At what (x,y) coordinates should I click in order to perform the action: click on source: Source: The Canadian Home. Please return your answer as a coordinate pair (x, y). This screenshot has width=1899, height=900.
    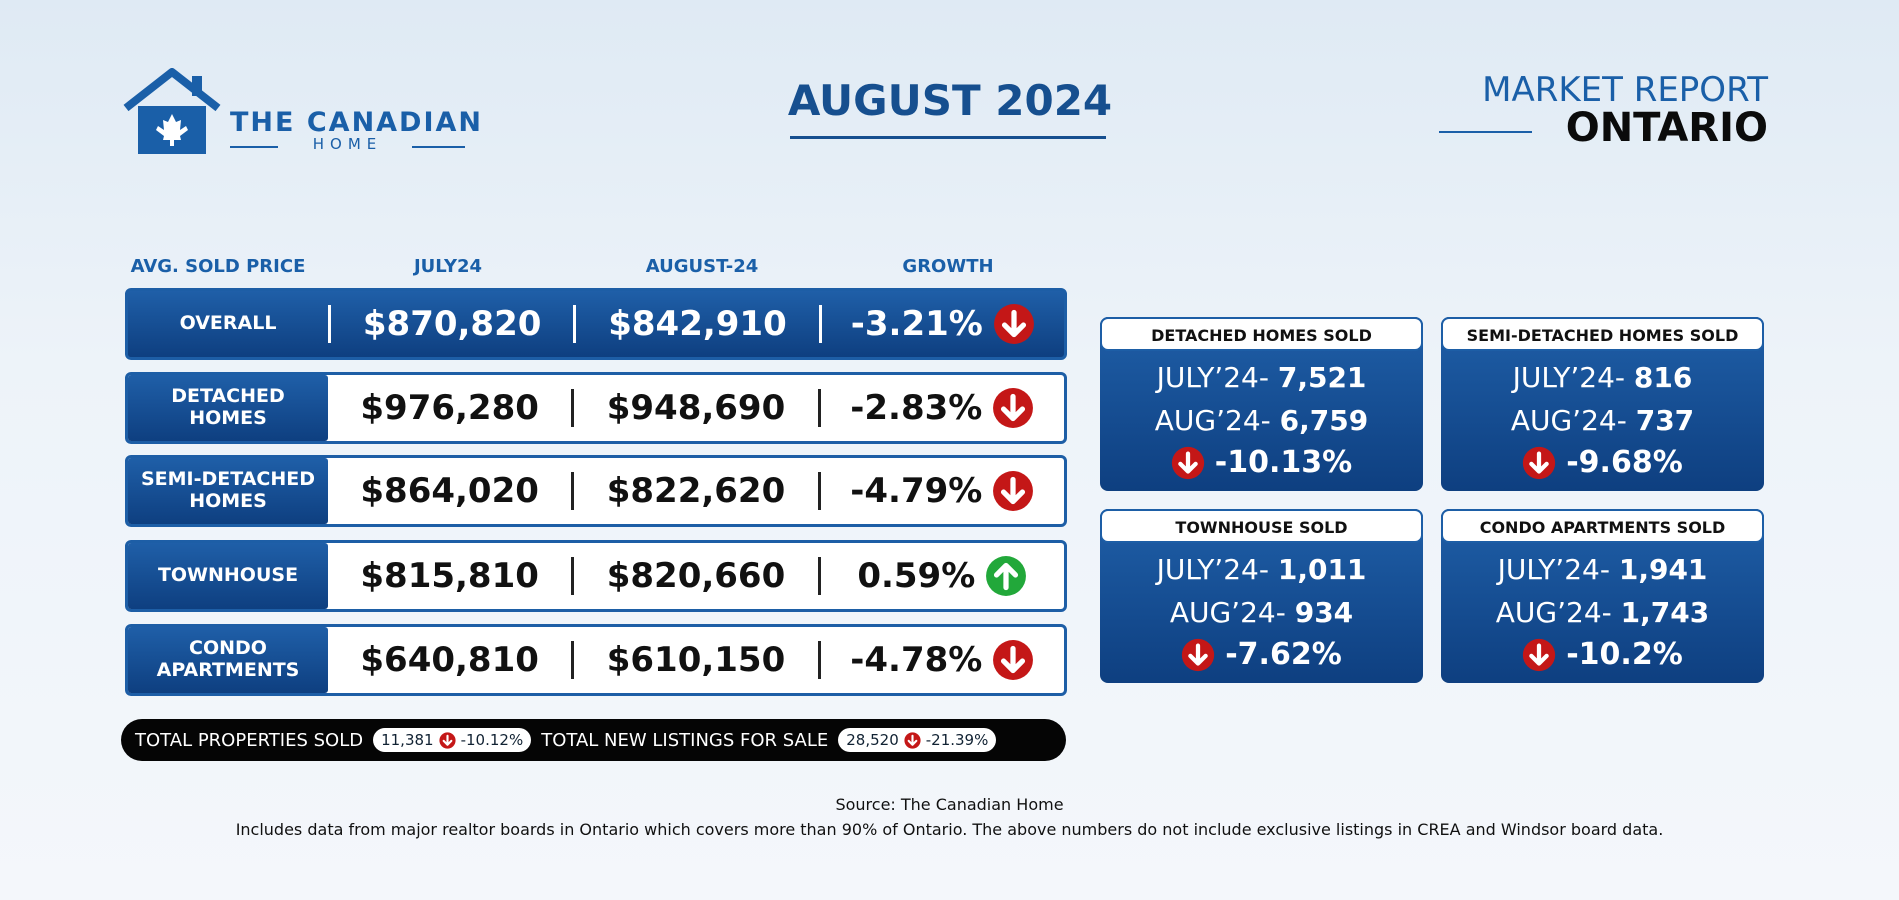
    Looking at the image, I should click on (949, 804).